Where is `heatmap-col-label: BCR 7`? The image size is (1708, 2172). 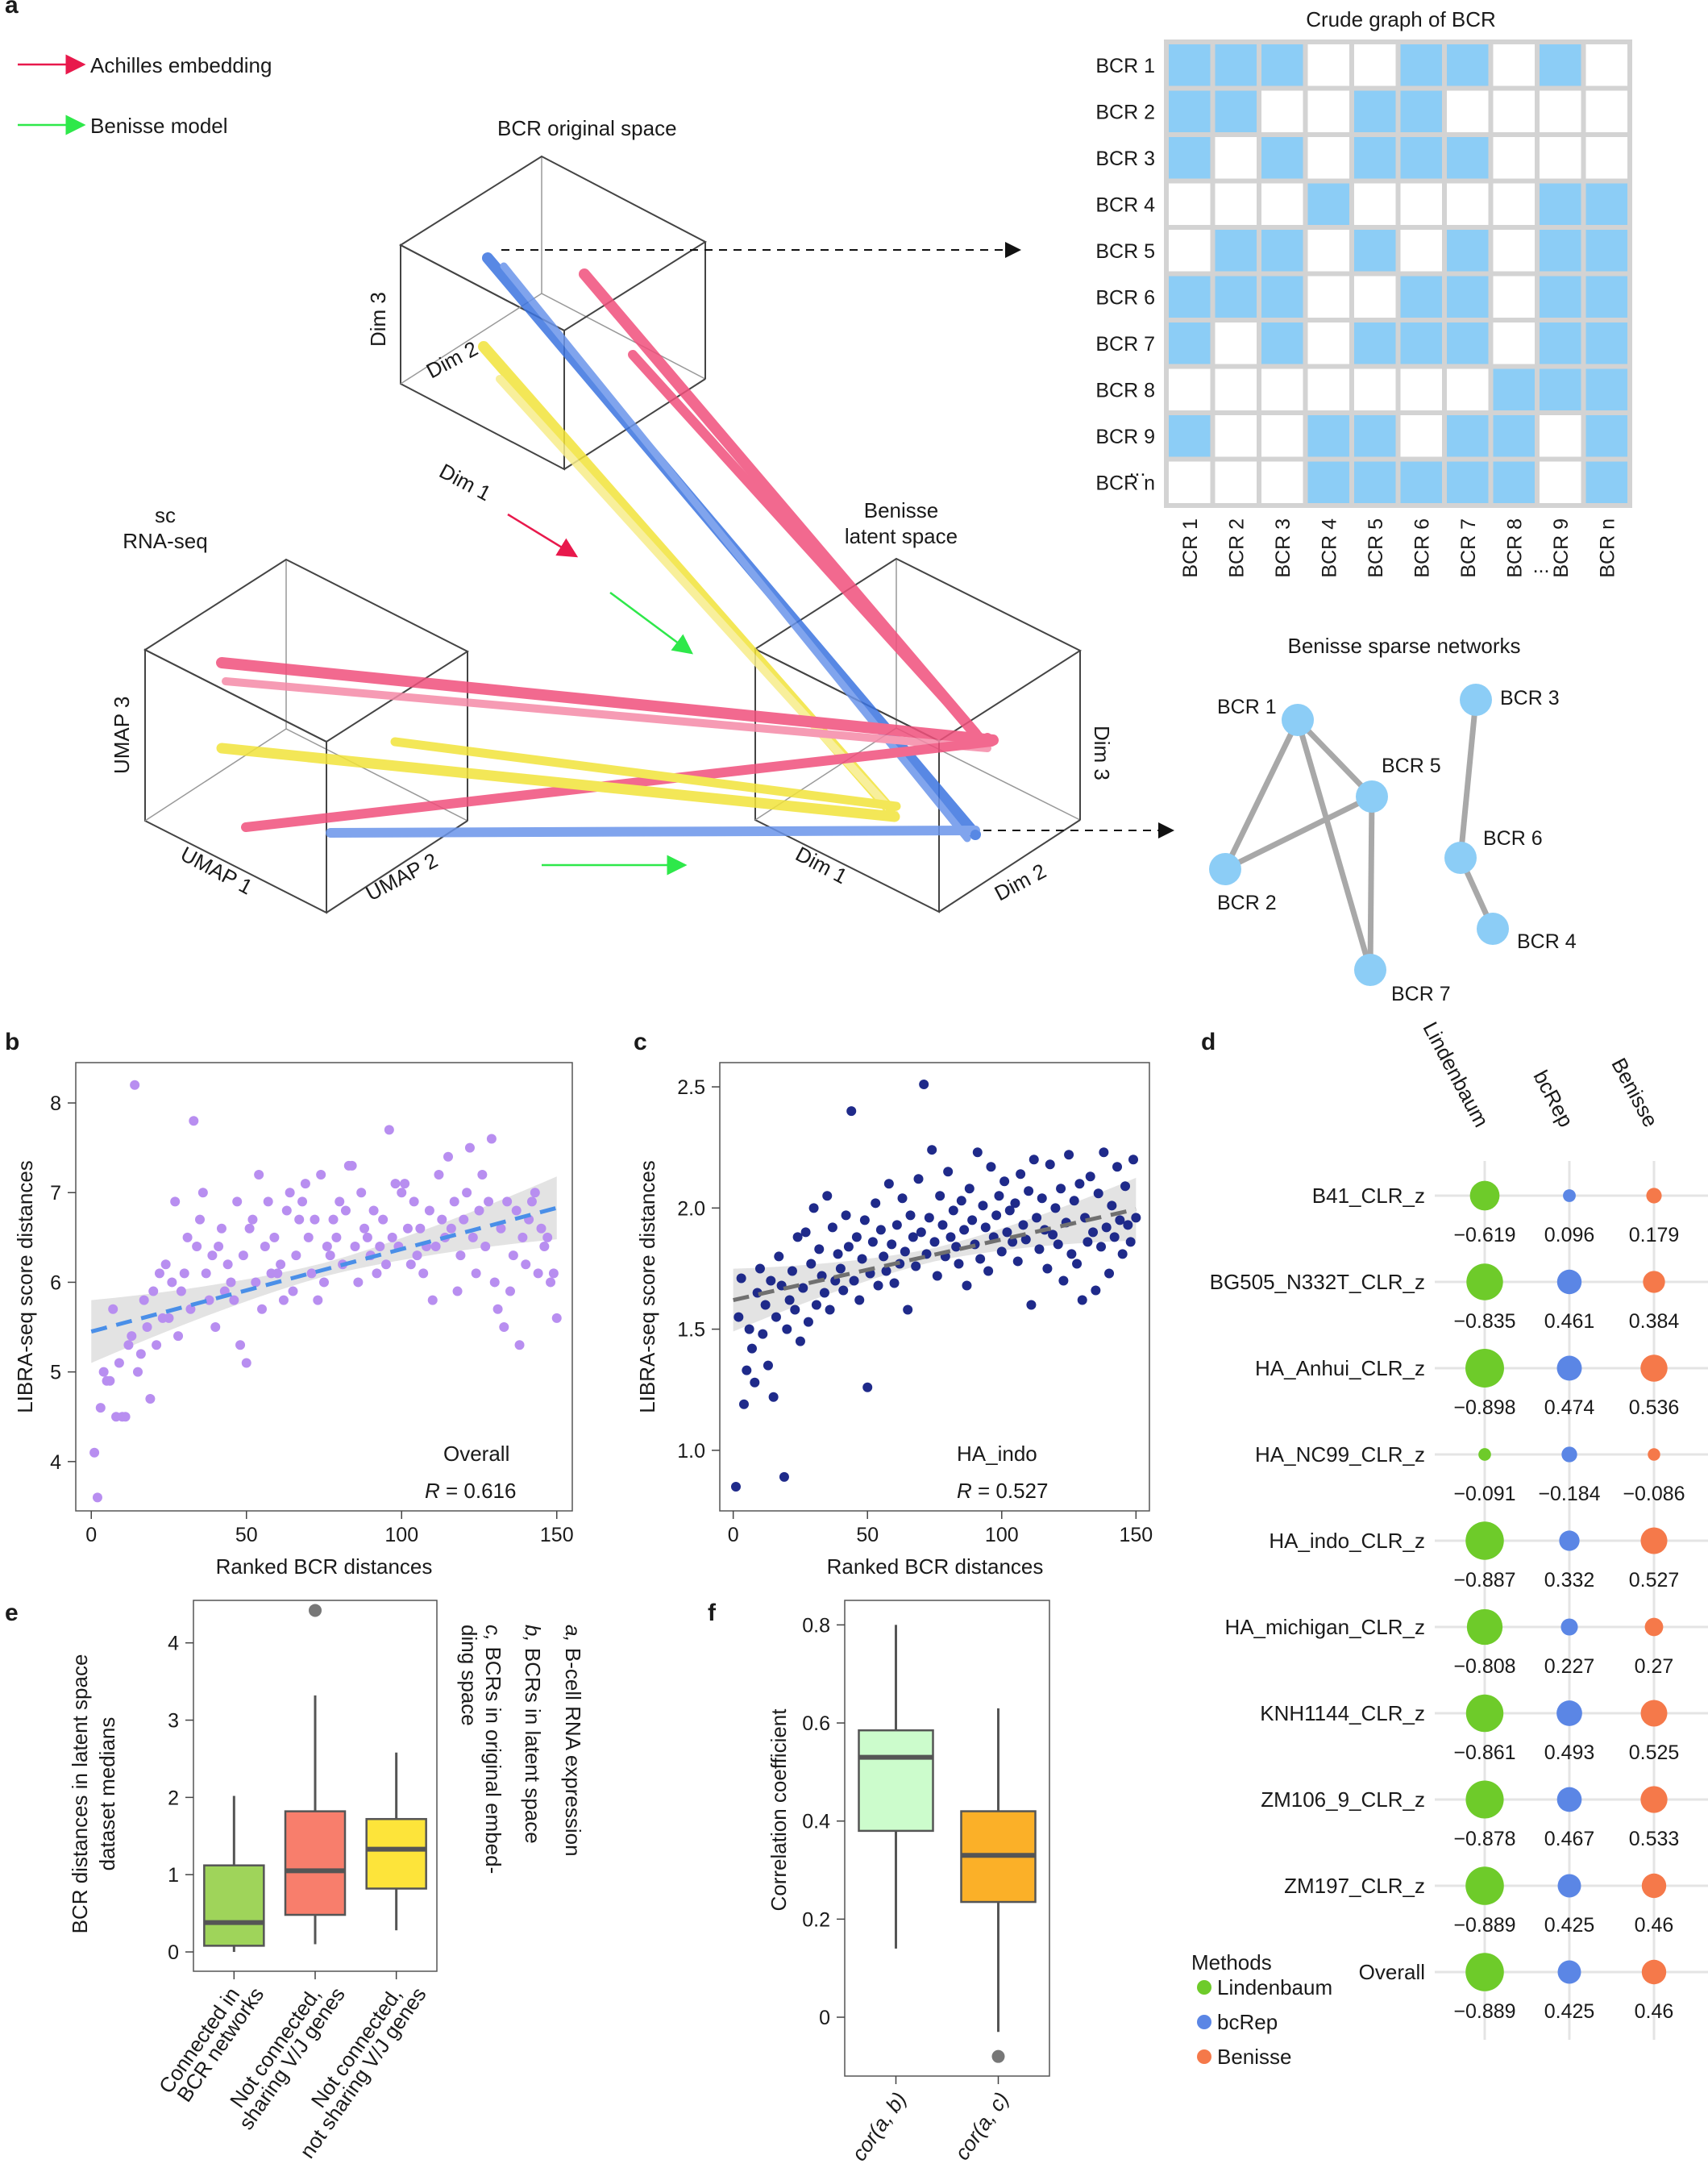 heatmap-col-label: BCR 7 is located at coordinates (1468, 548).